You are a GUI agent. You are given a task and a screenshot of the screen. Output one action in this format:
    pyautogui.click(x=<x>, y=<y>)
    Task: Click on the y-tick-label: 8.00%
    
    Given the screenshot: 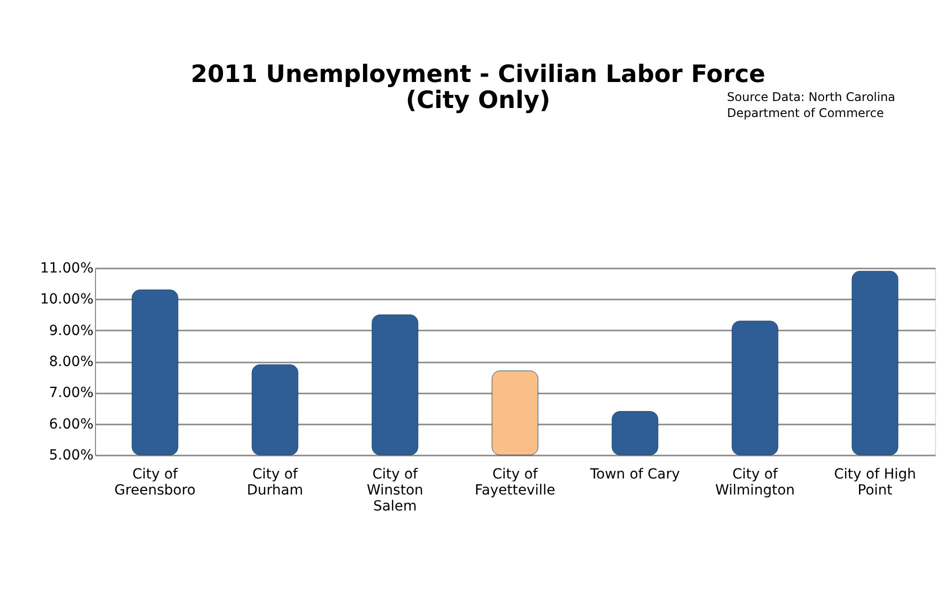 What is the action you would take?
    pyautogui.click(x=71, y=362)
    